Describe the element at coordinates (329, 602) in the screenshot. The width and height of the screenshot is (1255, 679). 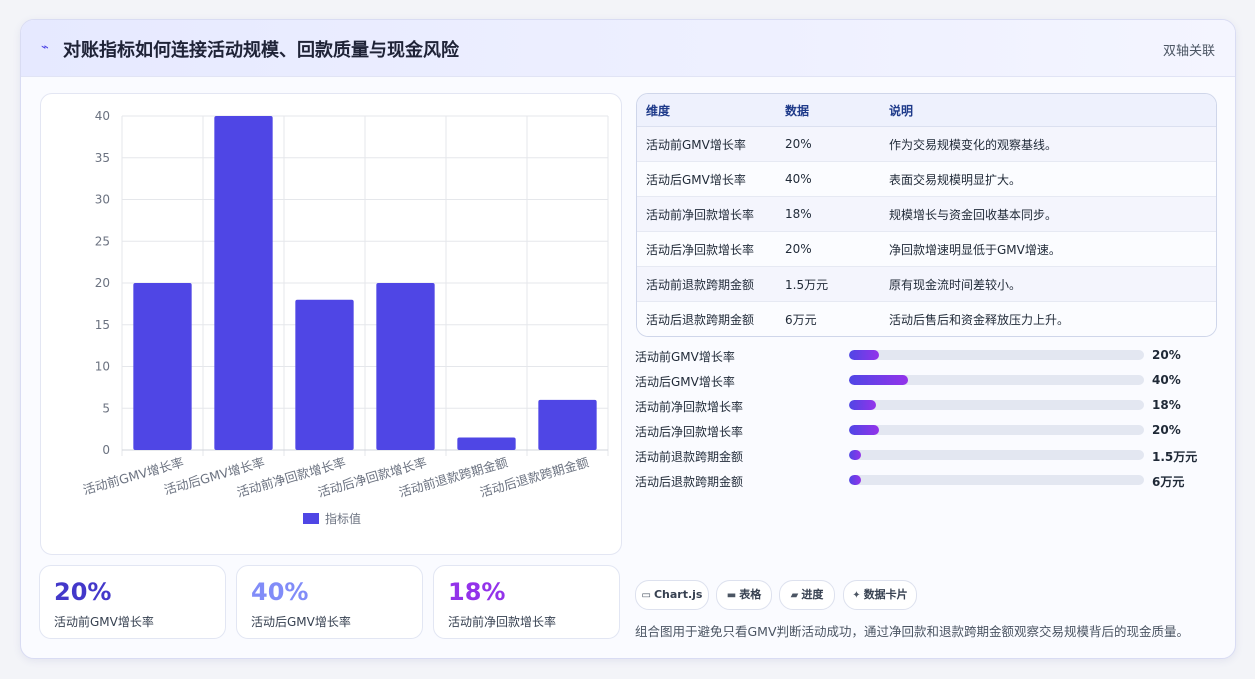
I see `kpi-card: 40% 活动后GMV增长率` at that location.